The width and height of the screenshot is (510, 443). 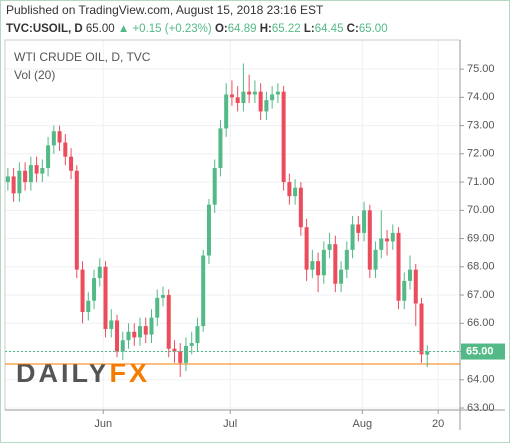 What do you see at coordinates (481, 97) in the screenshot?
I see `y-tick-label: 74.00` at bounding box center [481, 97].